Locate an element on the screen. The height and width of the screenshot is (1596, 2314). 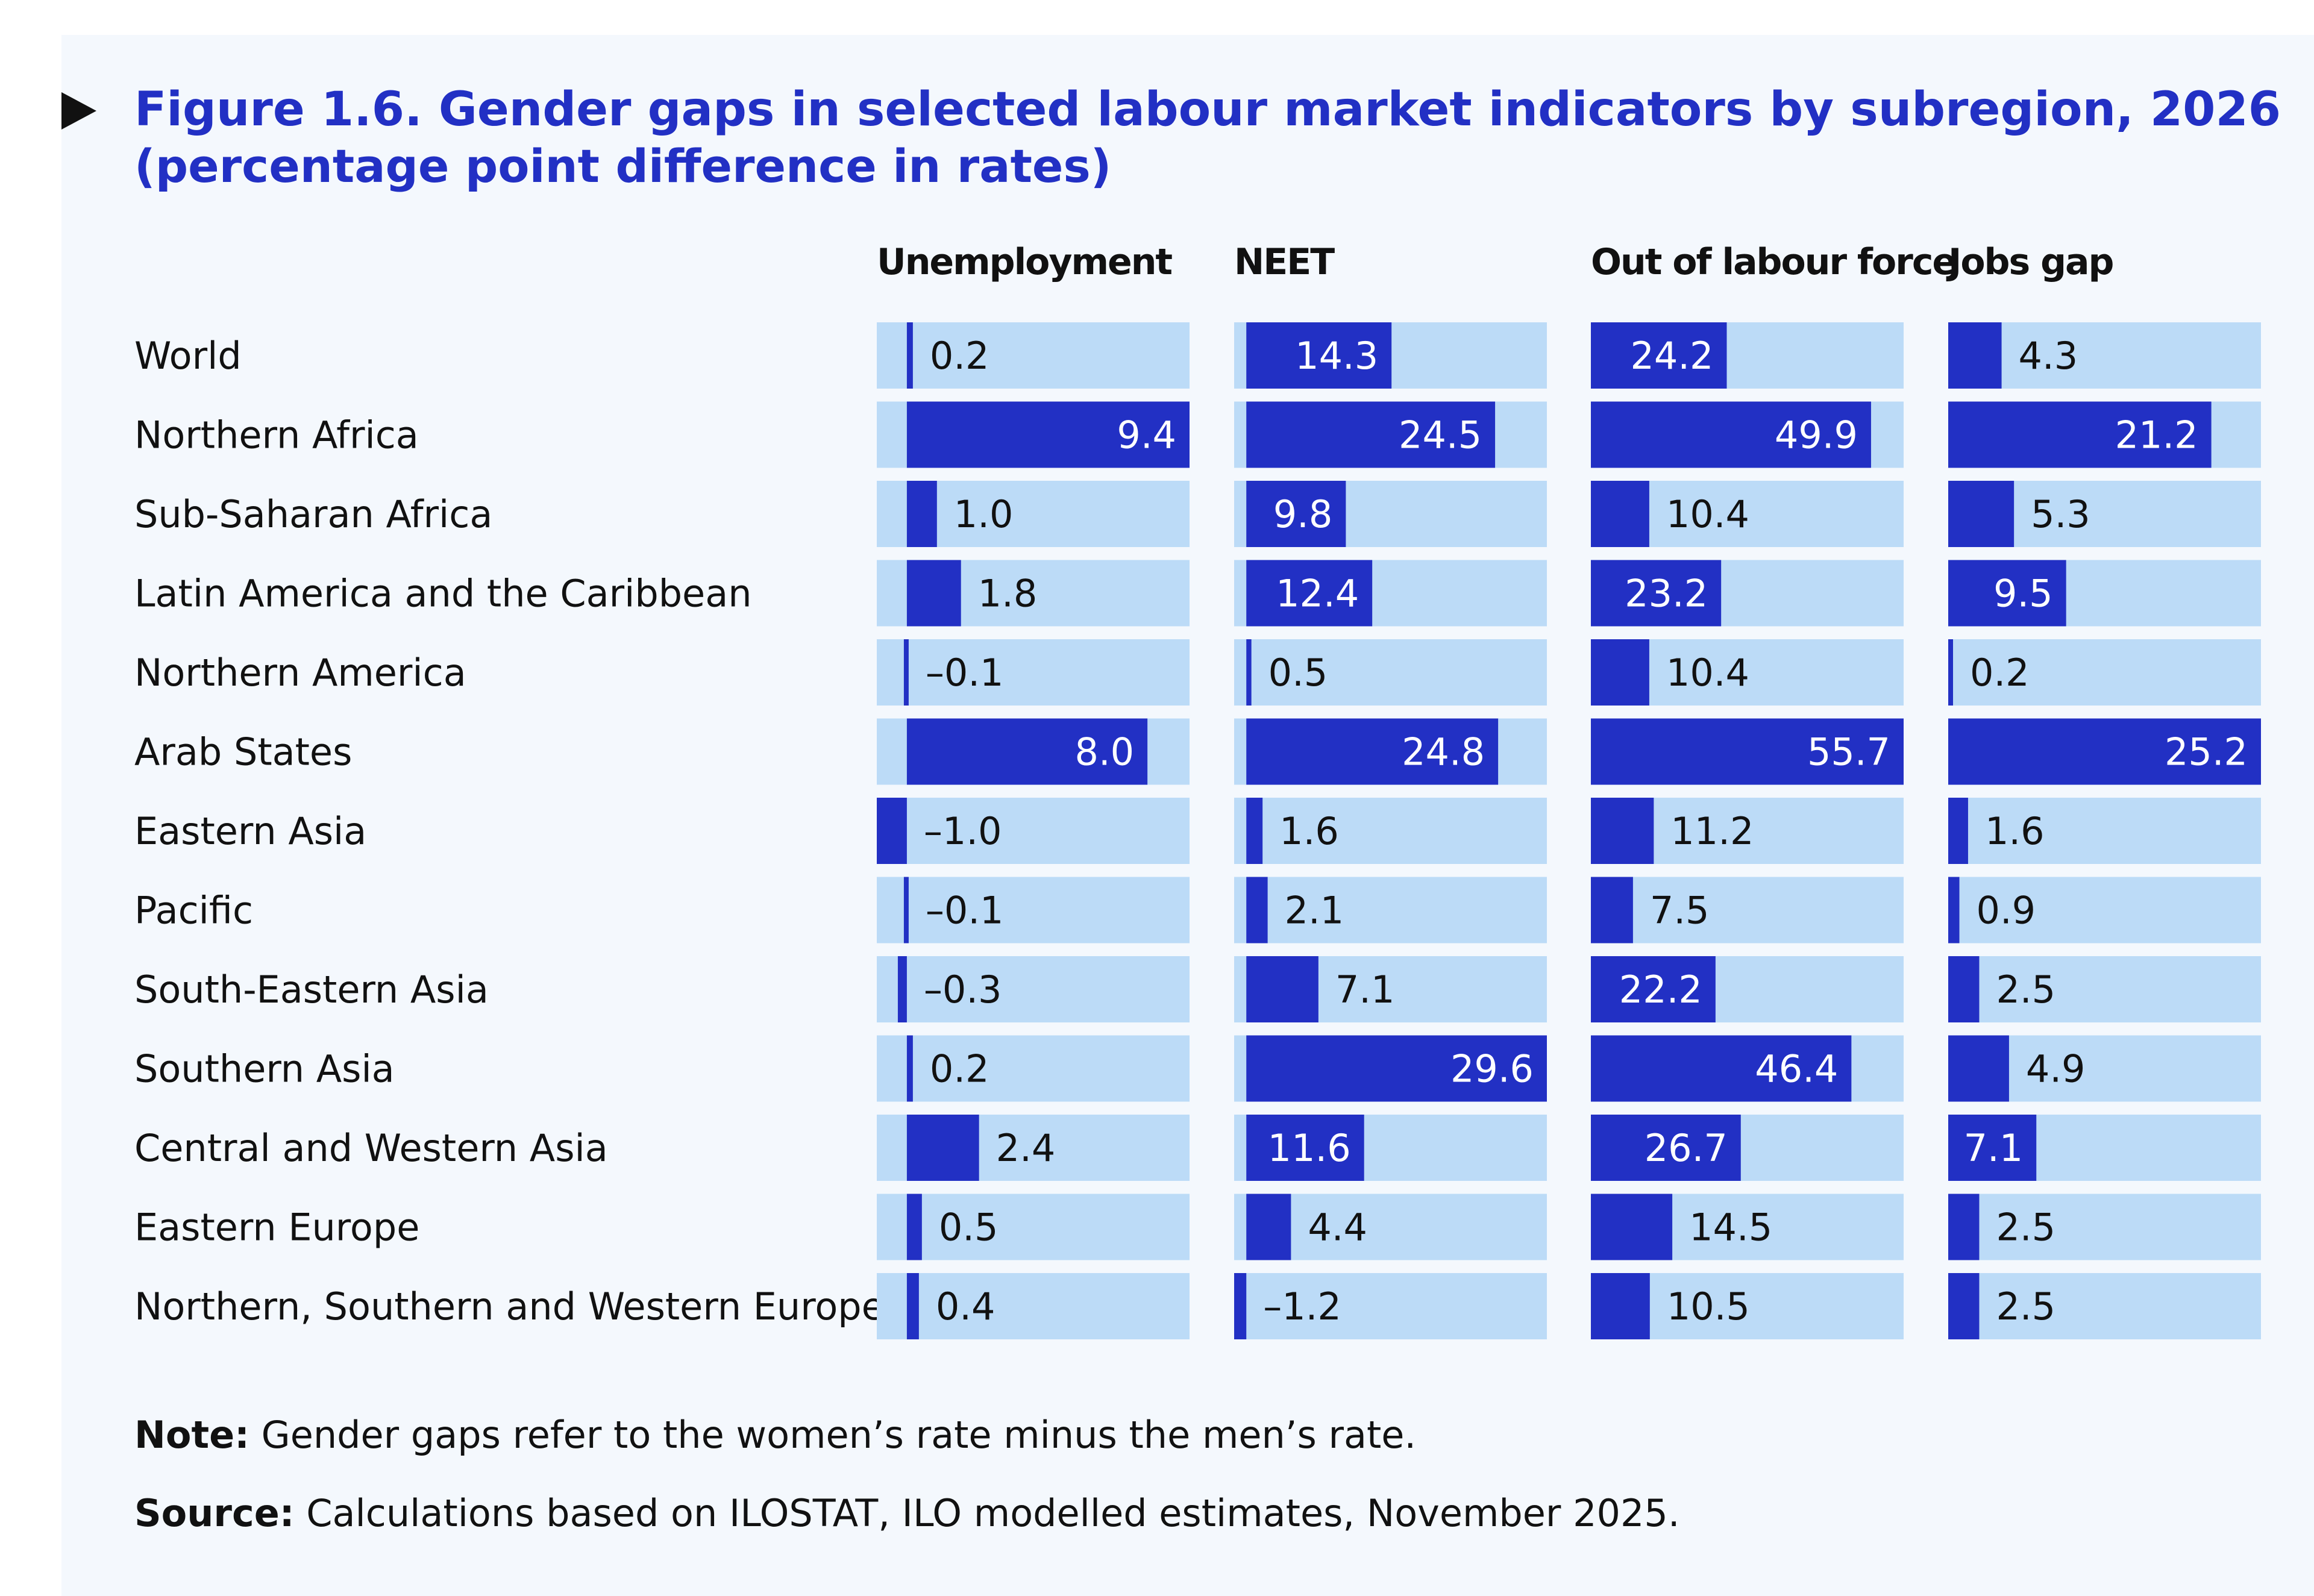
data-label-out-of-labour-force: 49.9 is located at coordinates (1816, 435).